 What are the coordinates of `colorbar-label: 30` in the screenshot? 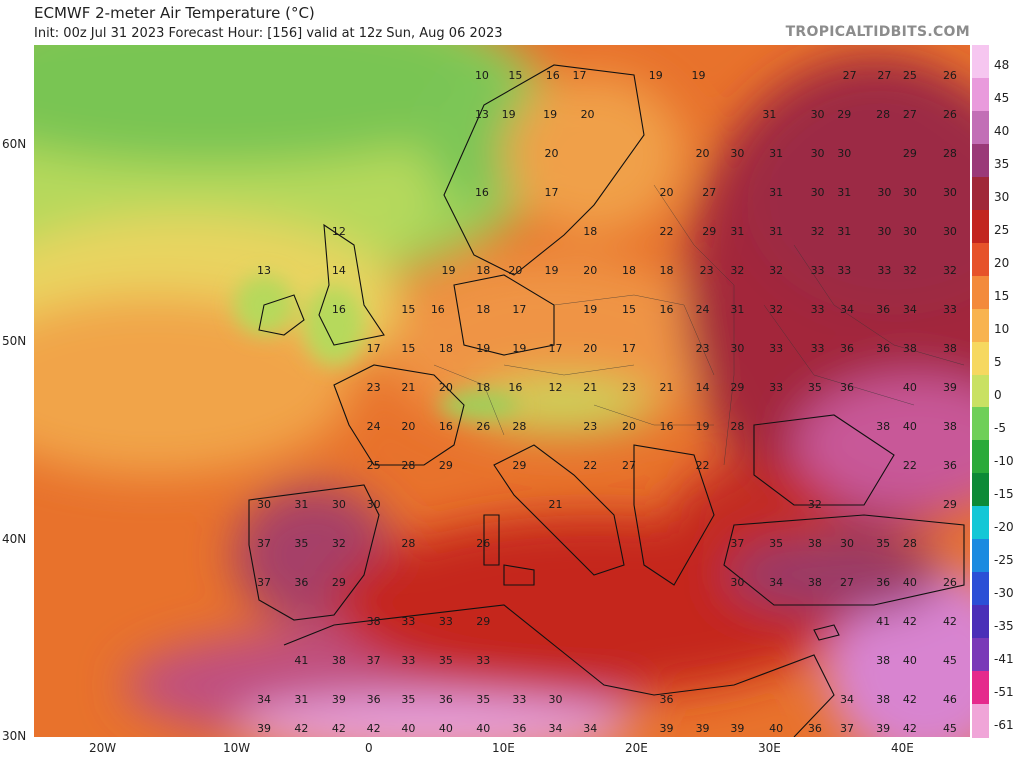 It's located at (1002, 197).